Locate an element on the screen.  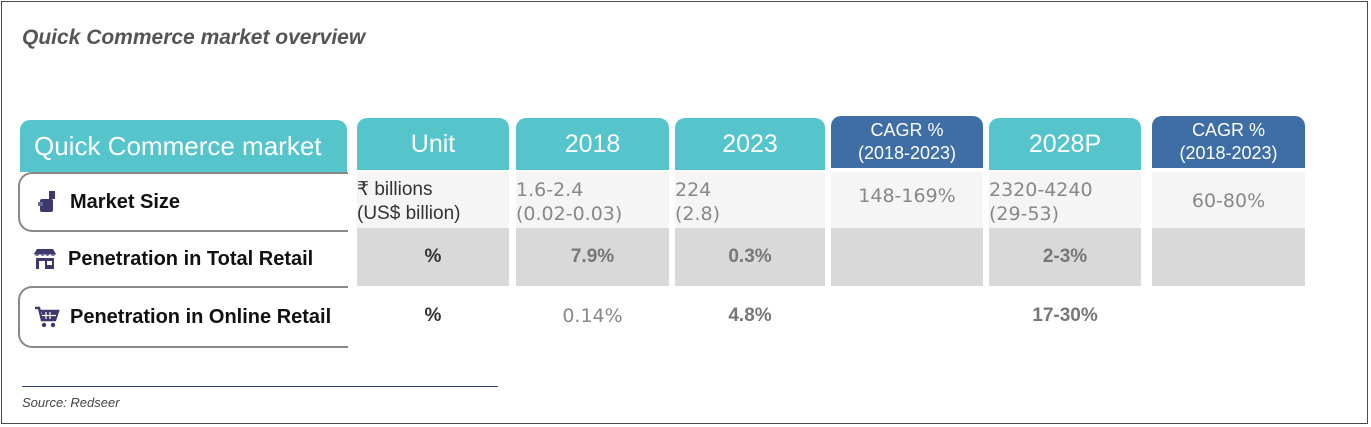
header-2028p: 2028P is located at coordinates (1065, 144).